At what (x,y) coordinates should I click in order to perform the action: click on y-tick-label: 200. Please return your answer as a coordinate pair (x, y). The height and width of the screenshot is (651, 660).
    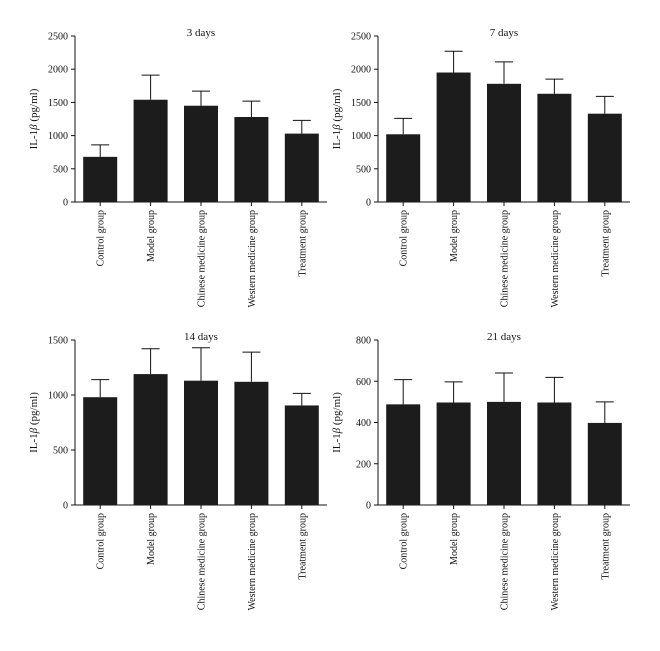
    Looking at the image, I should click on (363, 464).